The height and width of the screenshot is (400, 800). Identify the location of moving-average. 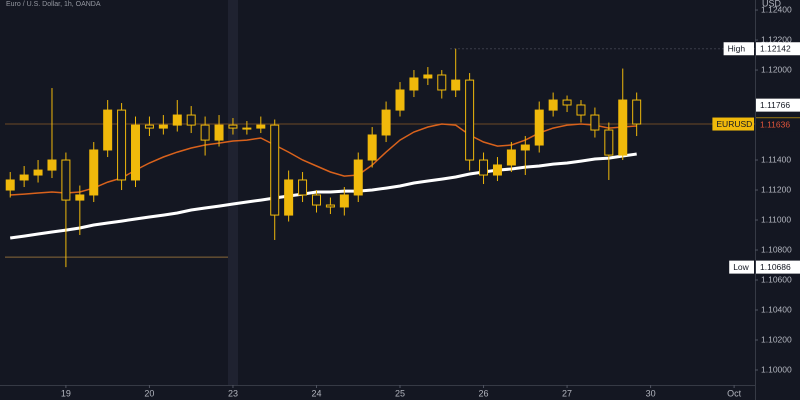
(323, 159).